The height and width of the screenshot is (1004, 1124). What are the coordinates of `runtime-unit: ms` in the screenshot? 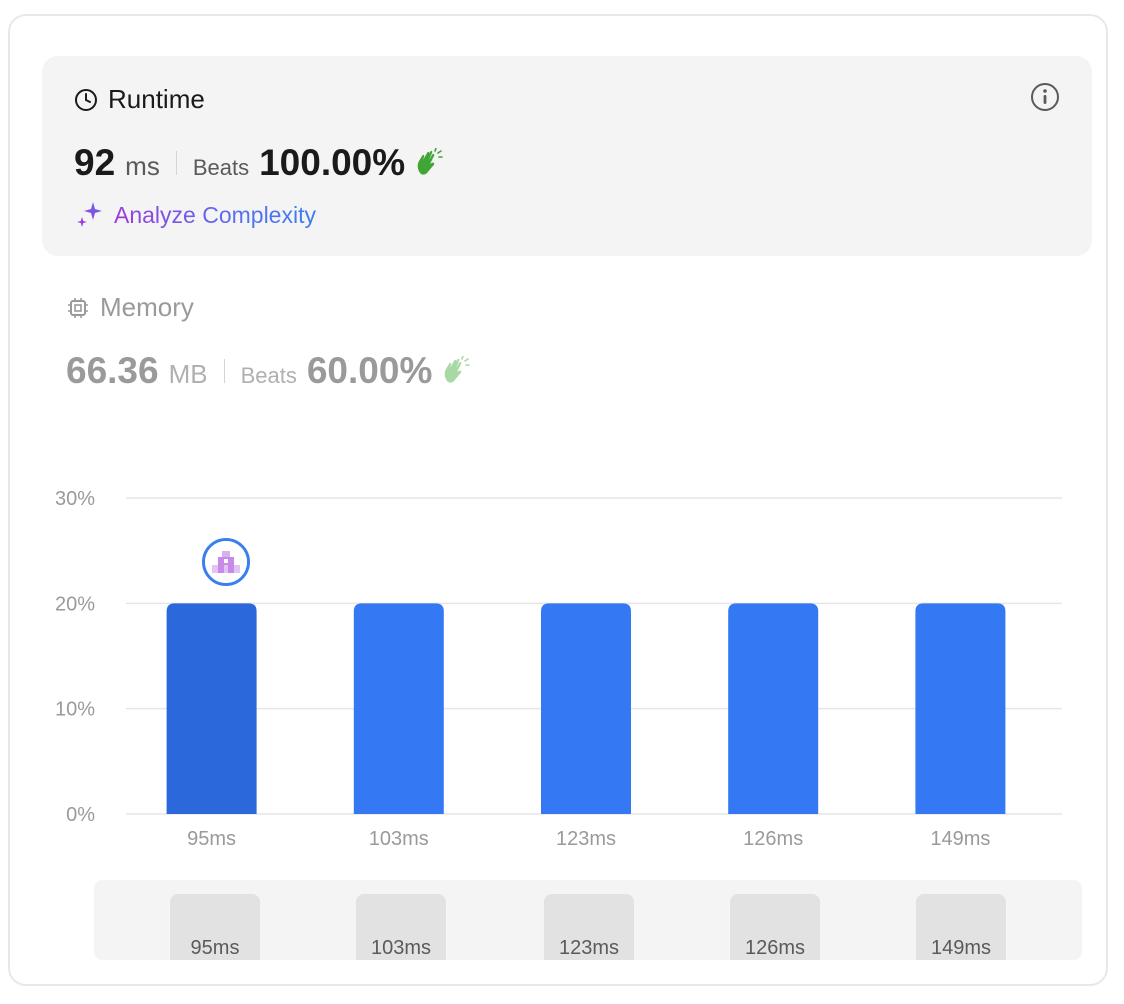 It's located at (142, 166).